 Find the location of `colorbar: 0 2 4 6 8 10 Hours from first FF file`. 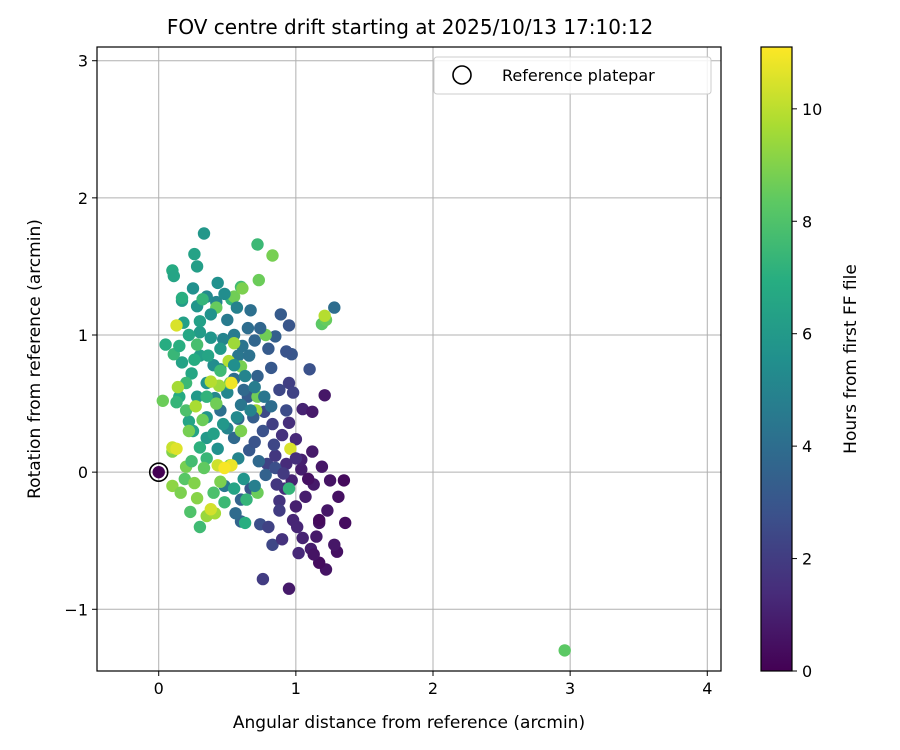

colorbar: 0 2 4 6 8 10 Hours from first FF file is located at coordinates (810, 363).